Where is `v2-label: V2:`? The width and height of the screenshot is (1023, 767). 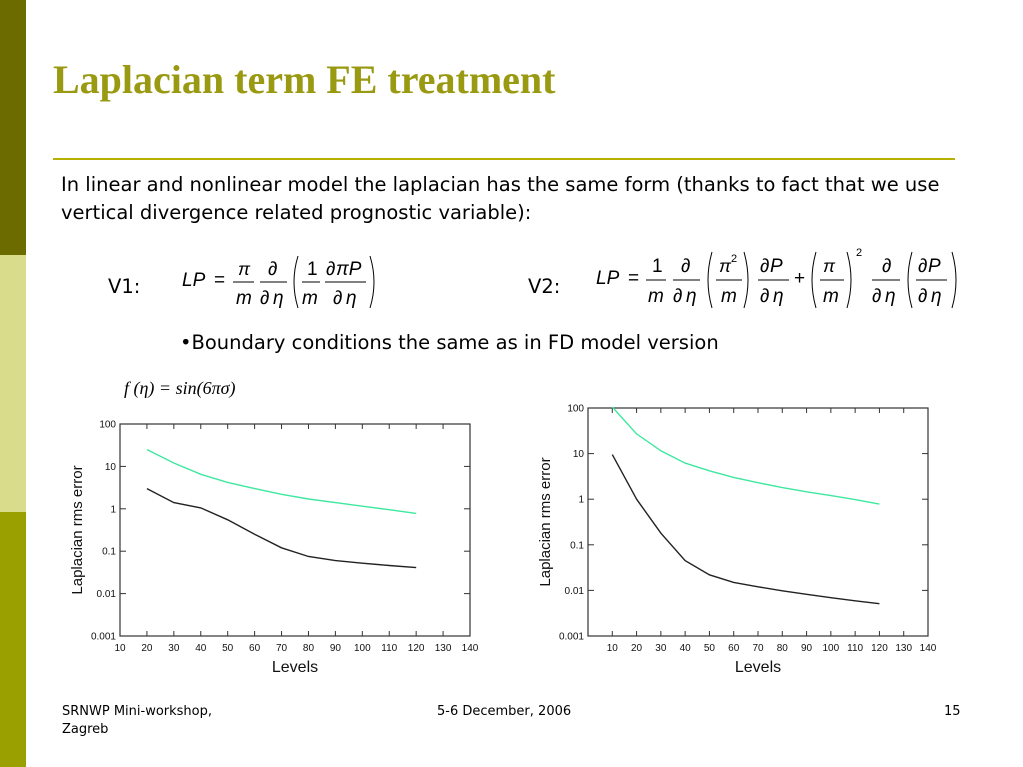
v2-label: V2: is located at coordinates (544, 286).